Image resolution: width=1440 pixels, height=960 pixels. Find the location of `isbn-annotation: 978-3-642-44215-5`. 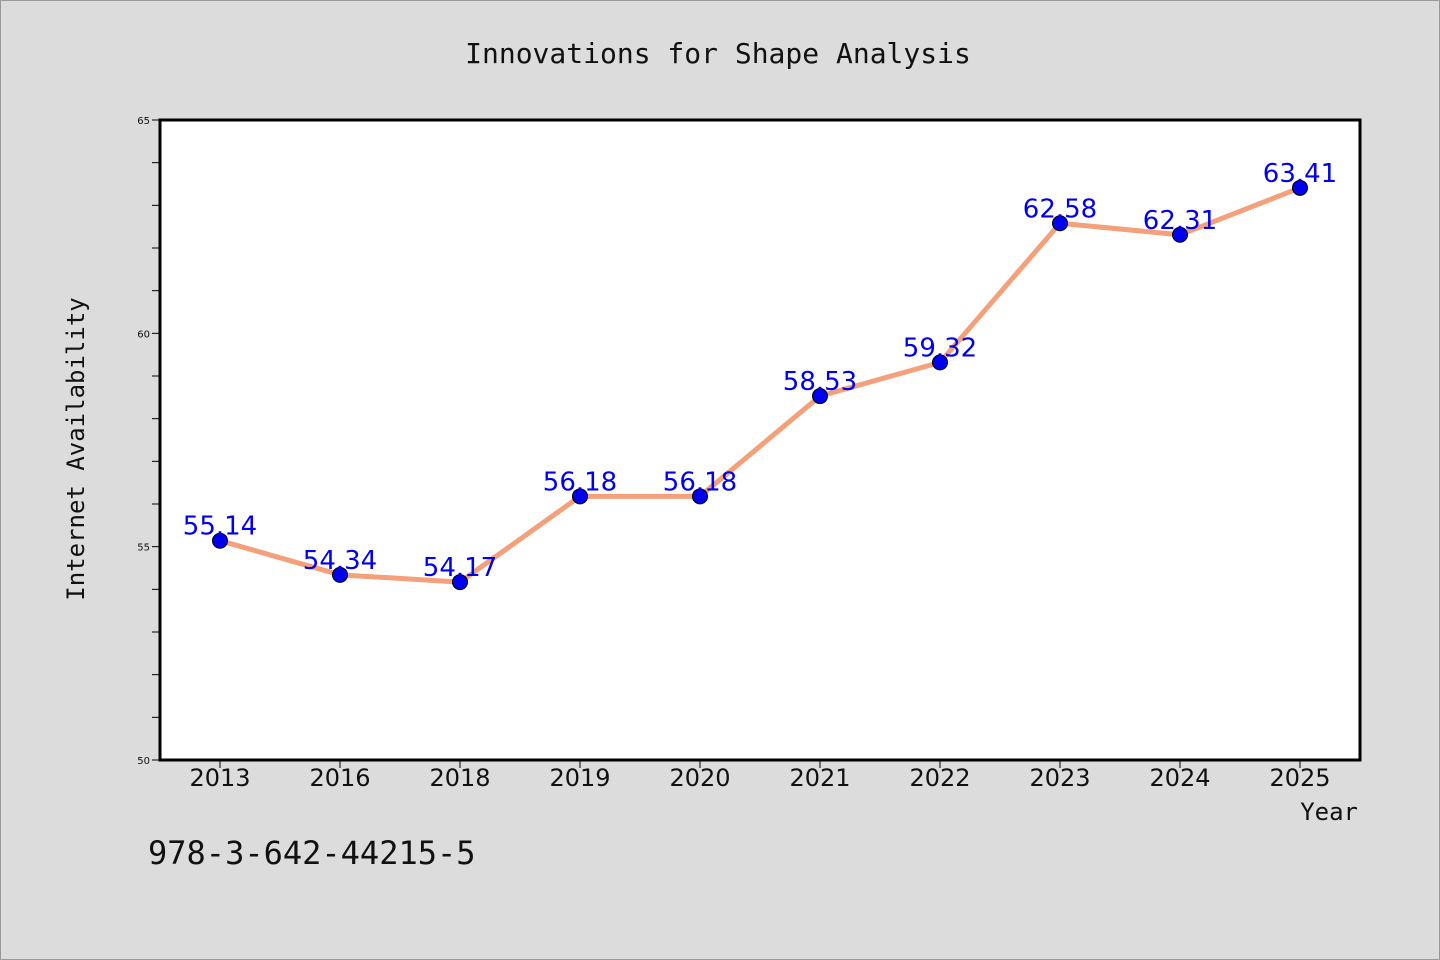

isbn-annotation: 978-3-642-44215-5 is located at coordinates (312, 853).